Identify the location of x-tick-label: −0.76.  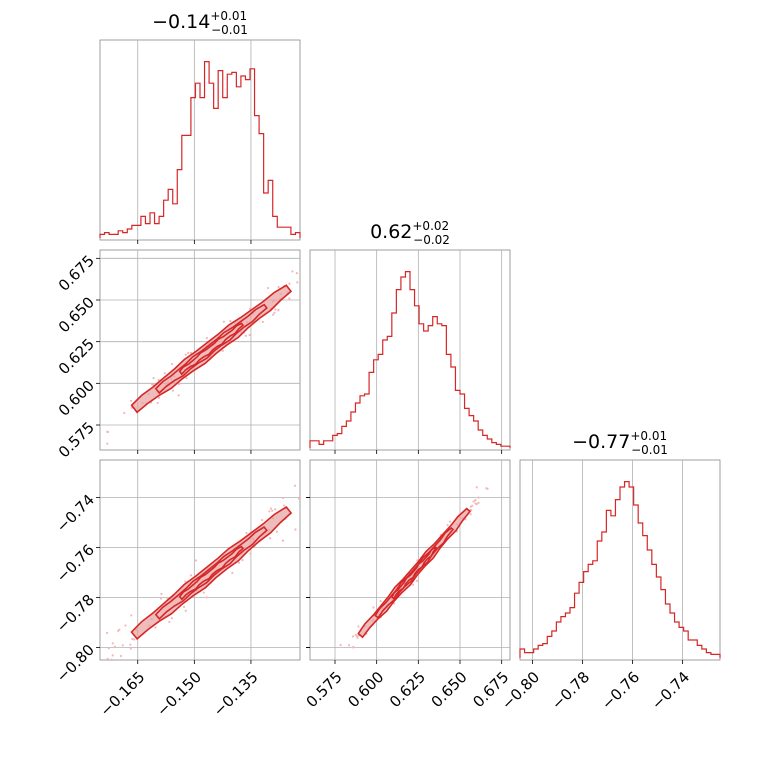
(620, 690).